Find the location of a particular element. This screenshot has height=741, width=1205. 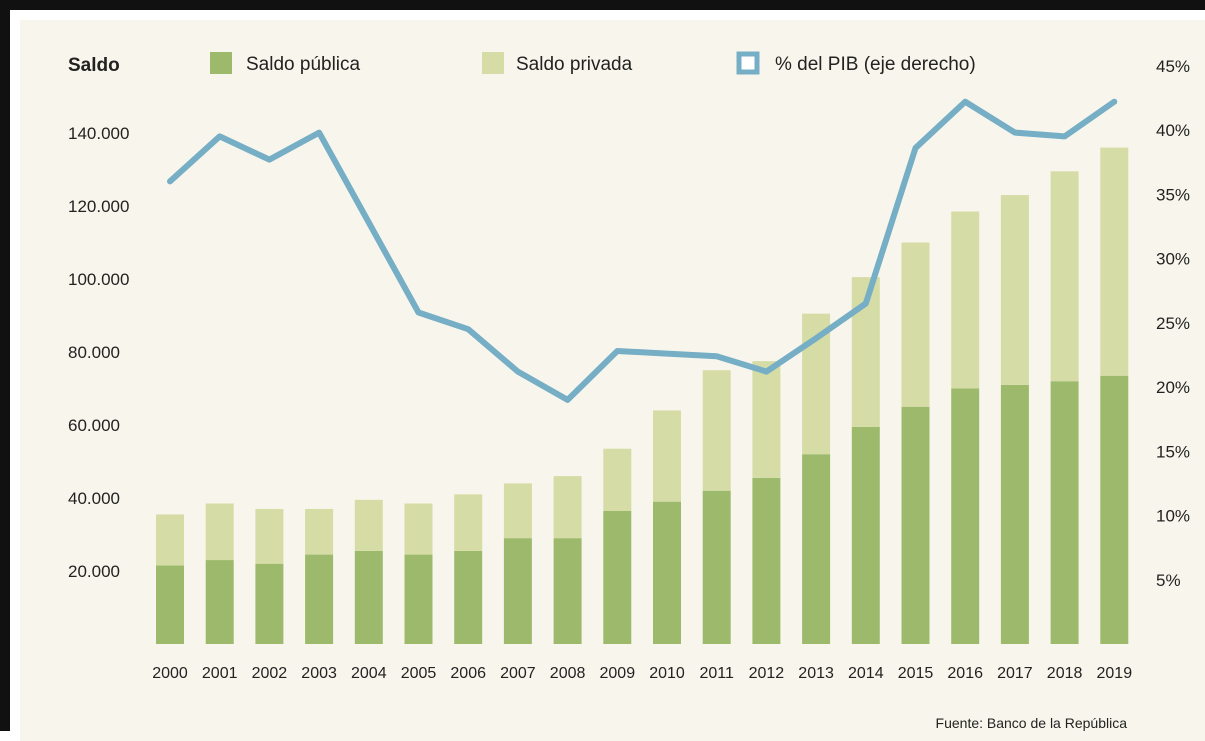

bar-privada-2007 is located at coordinates (517, 511).